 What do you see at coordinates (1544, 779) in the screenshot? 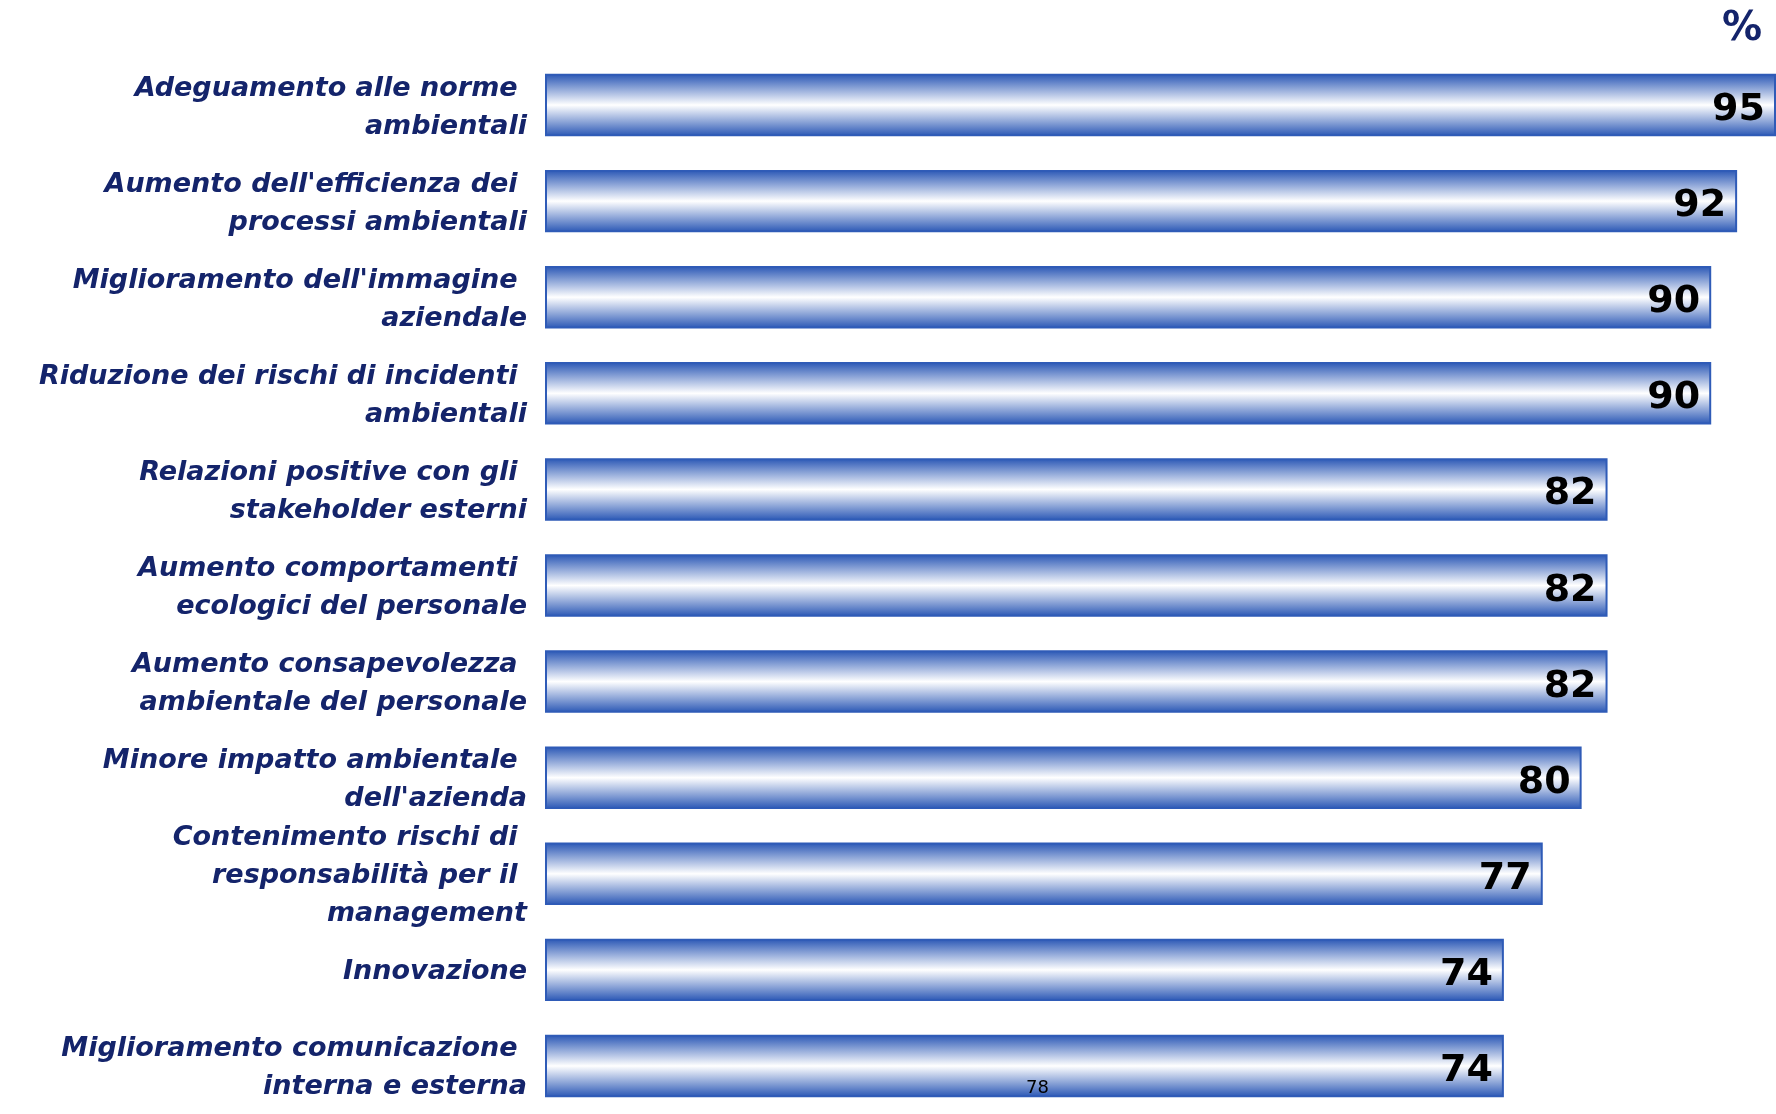
I see `data-label: 80` at bounding box center [1544, 779].